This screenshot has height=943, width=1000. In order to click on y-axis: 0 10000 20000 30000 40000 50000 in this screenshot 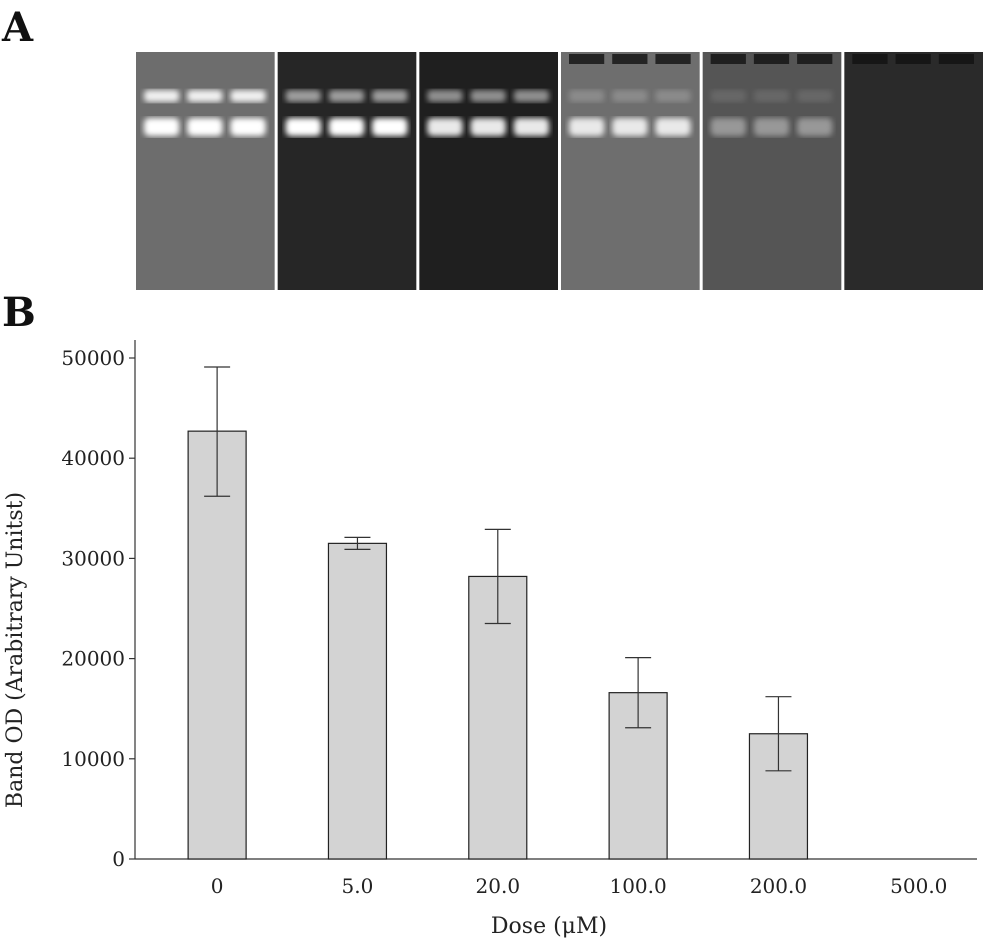, I will do `click(98, 605)`.